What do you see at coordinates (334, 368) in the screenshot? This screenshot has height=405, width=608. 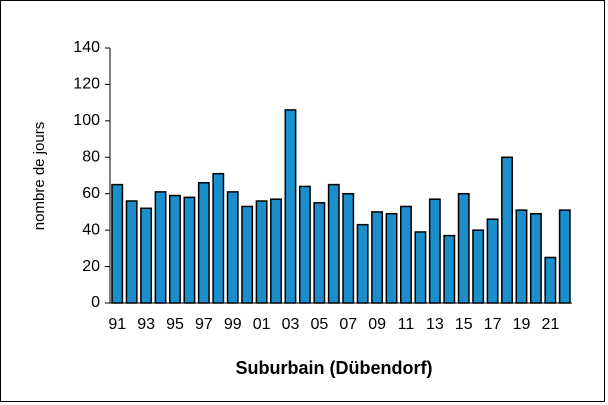 I see `x-axis-title: Suburbain (Dübendorf)` at bounding box center [334, 368].